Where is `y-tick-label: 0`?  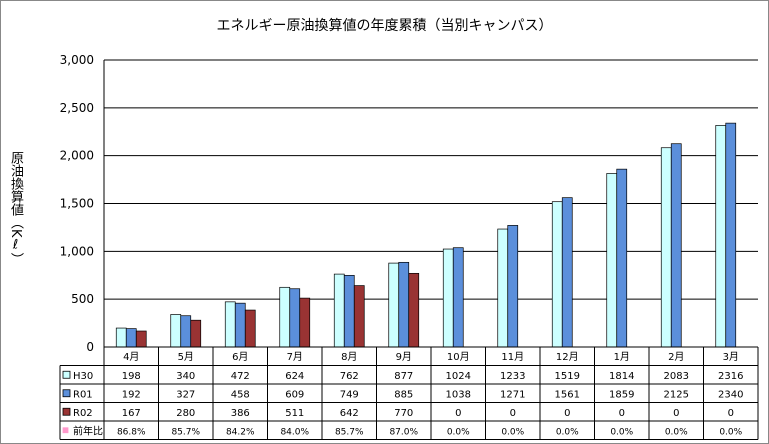
y-tick-label: 0 is located at coordinates (90, 347).